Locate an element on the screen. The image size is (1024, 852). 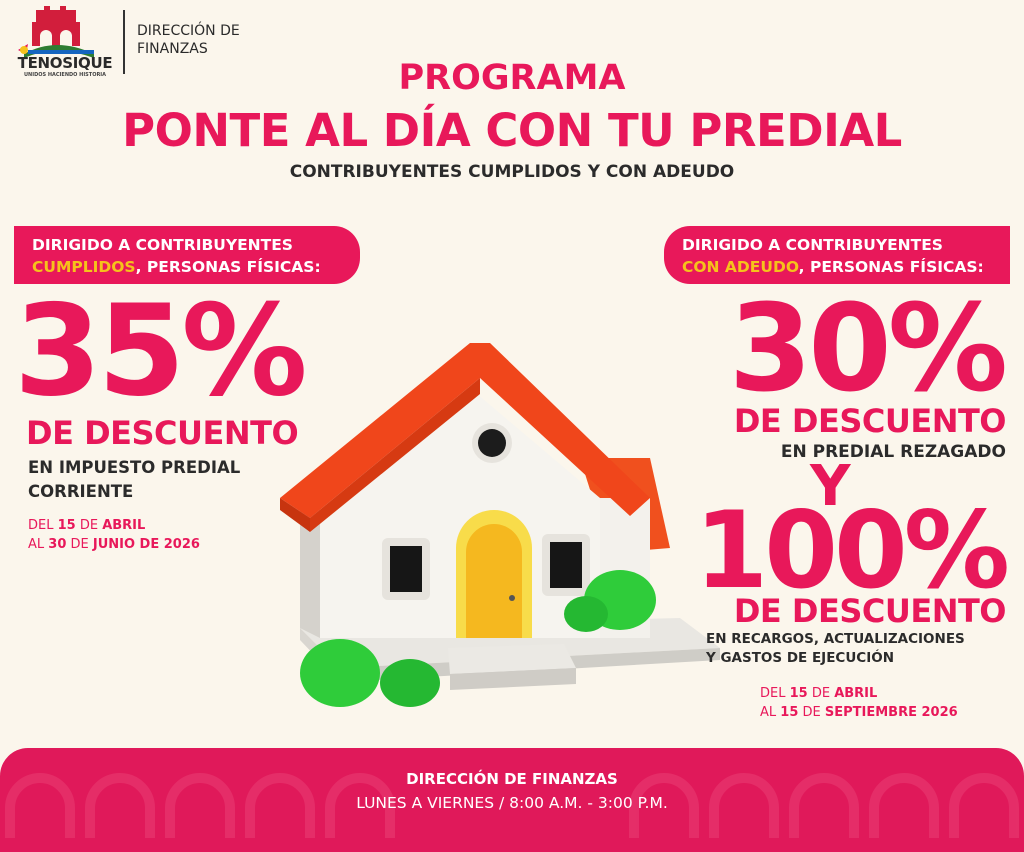
right-discount-percent-2: 100% is located at coordinates (852, 550).